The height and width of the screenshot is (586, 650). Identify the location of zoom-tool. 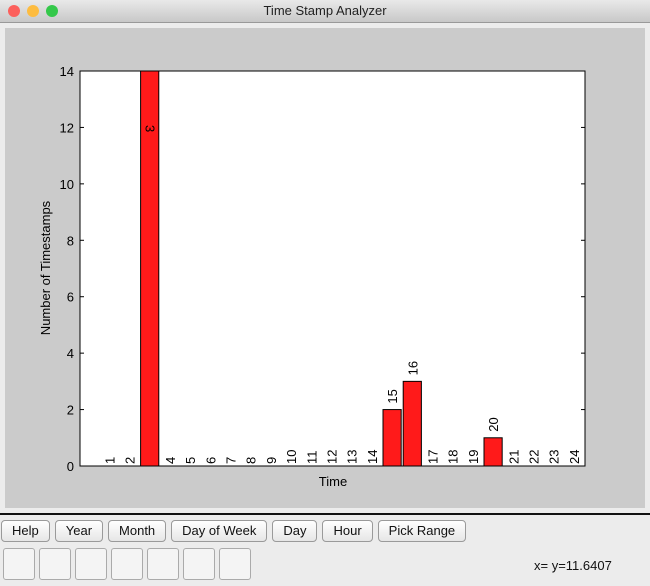
(163, 564).